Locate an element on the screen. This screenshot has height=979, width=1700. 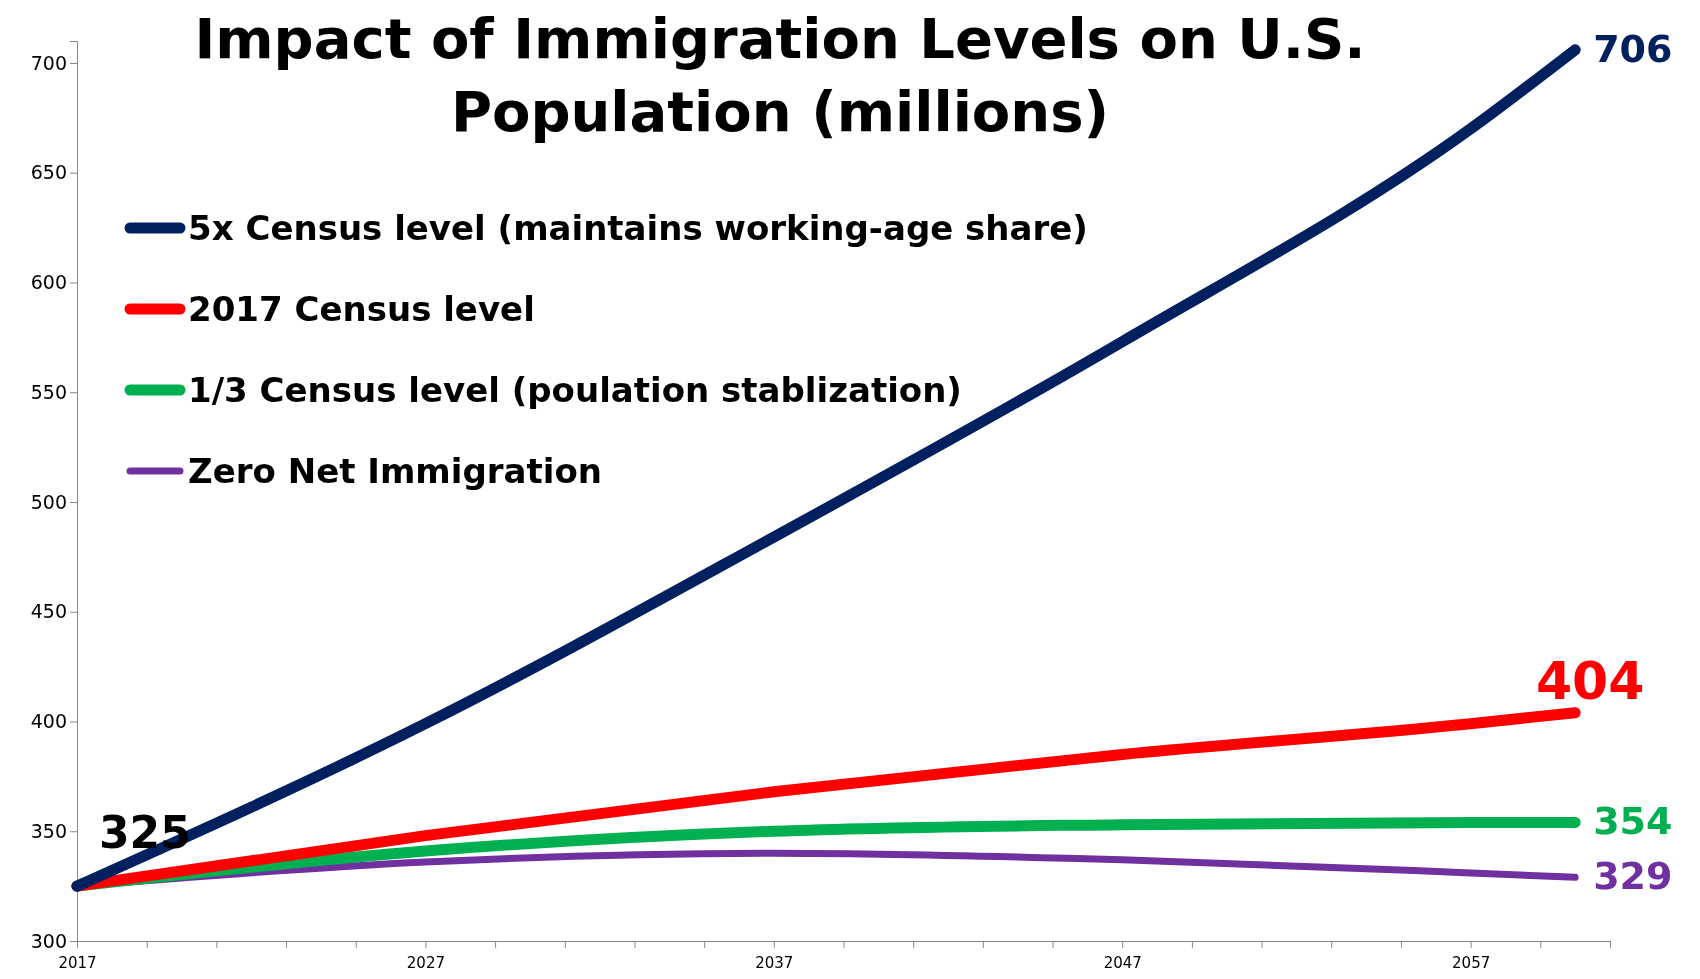
data-label: 404 is located at coordinates (1590, 680).